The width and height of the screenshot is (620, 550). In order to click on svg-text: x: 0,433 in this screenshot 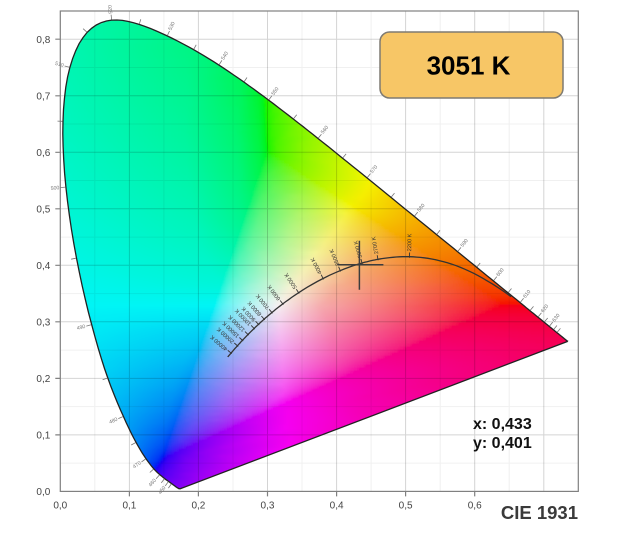, I will do `click(502, 424)`.